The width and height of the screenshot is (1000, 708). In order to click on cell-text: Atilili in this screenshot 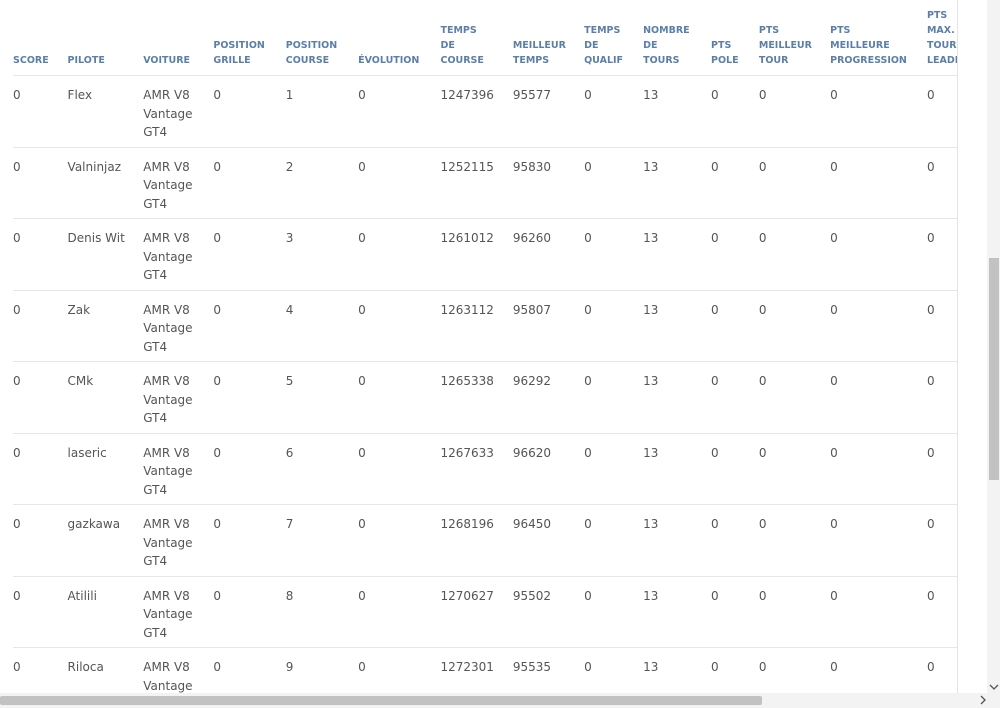, I will do `click(82, 595)`.